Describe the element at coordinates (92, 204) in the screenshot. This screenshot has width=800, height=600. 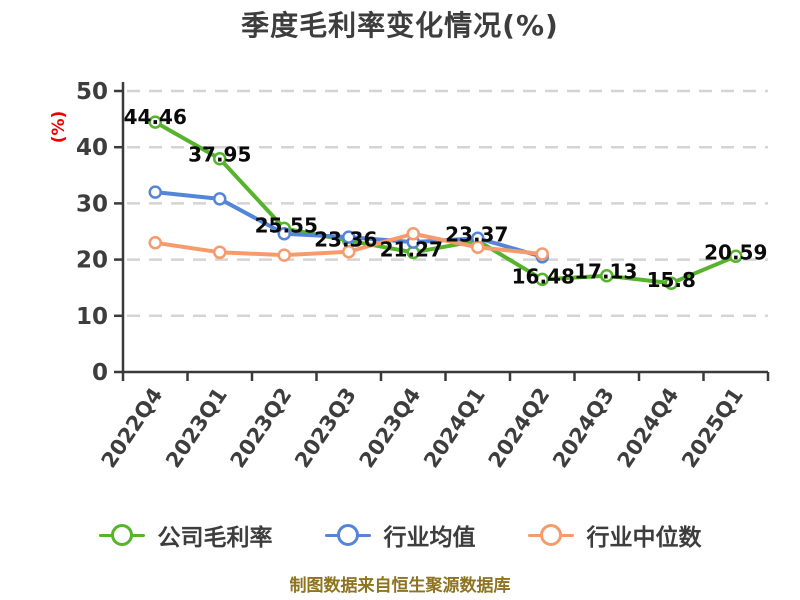
I see `y-tick-label: 30` at that location.